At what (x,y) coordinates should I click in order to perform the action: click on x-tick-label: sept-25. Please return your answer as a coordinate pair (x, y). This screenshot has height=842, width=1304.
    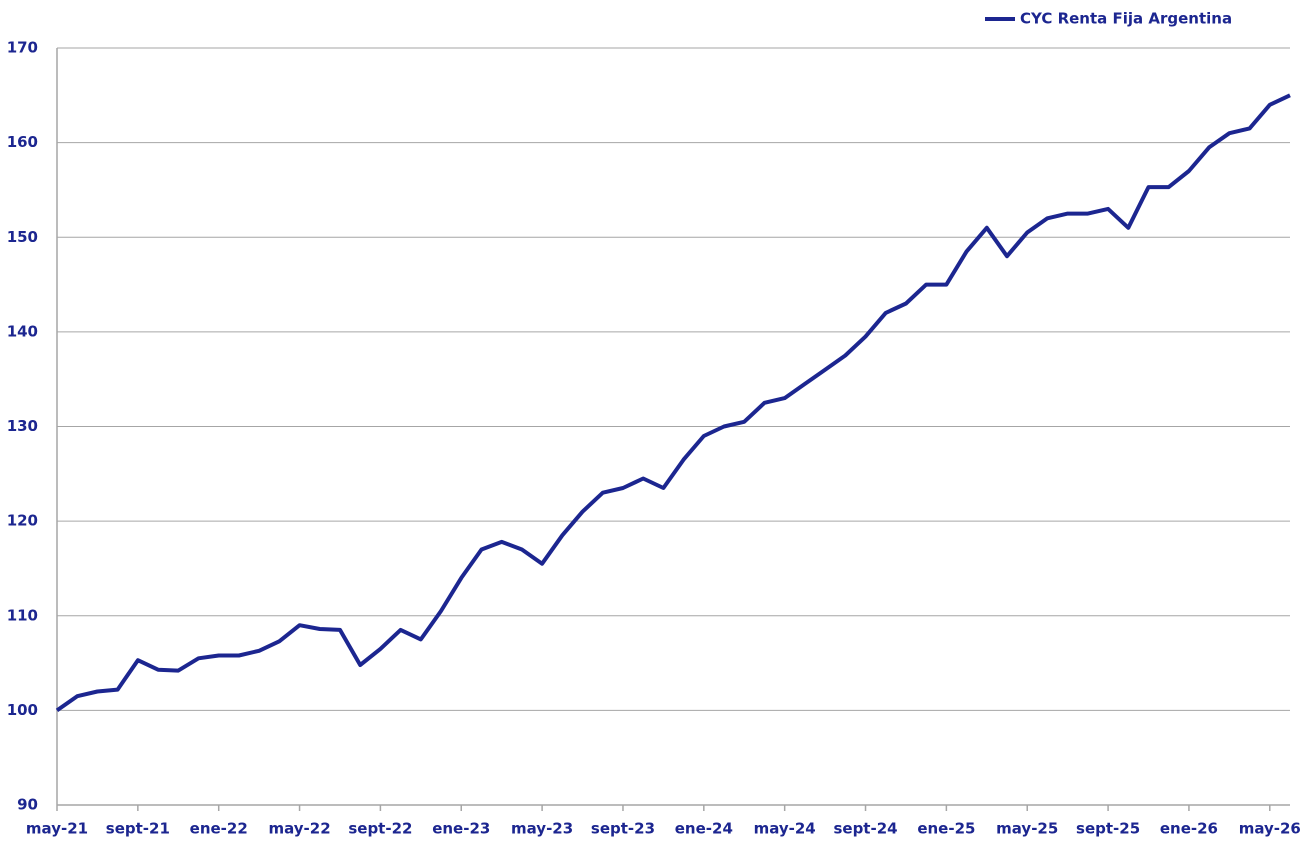
    Looking at the image, I should click on (1108, 829).